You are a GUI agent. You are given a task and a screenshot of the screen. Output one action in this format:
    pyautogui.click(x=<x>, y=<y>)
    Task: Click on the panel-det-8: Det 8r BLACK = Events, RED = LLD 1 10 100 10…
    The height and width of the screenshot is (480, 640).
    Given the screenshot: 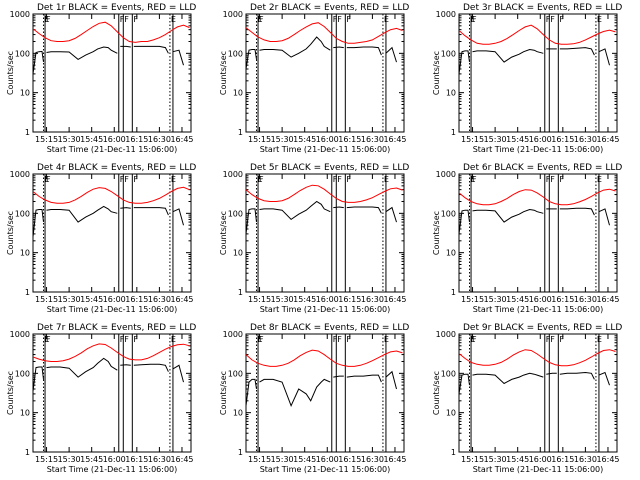 What is the action you would take?
    pyautogui.click(x=314, y=398)
    